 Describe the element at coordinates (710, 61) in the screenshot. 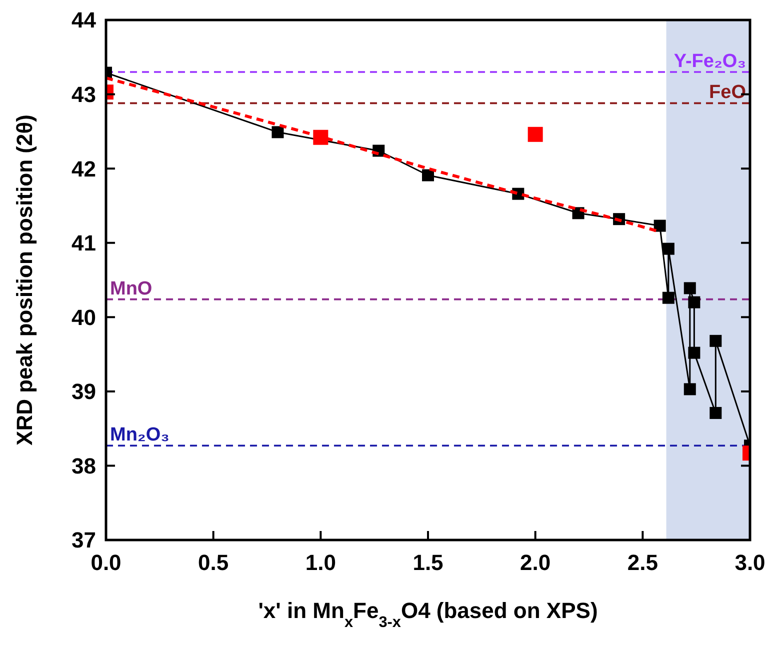

I see `ref-line-label: Y-Fe₂O₃` at that location.